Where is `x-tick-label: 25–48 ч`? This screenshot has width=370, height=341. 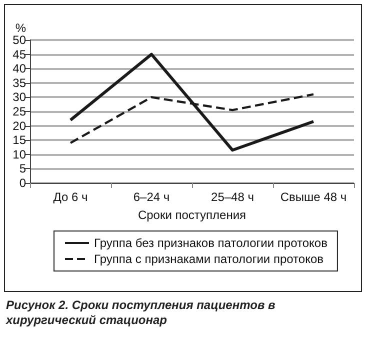
x-tick-label: 25–48 ч is located at coordinates (232, 197).